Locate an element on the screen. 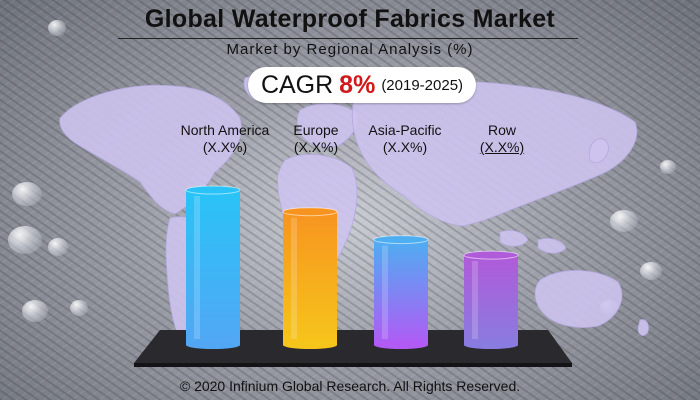 The image size is (700, 400). bar-row is located at coordinates (491, 299).